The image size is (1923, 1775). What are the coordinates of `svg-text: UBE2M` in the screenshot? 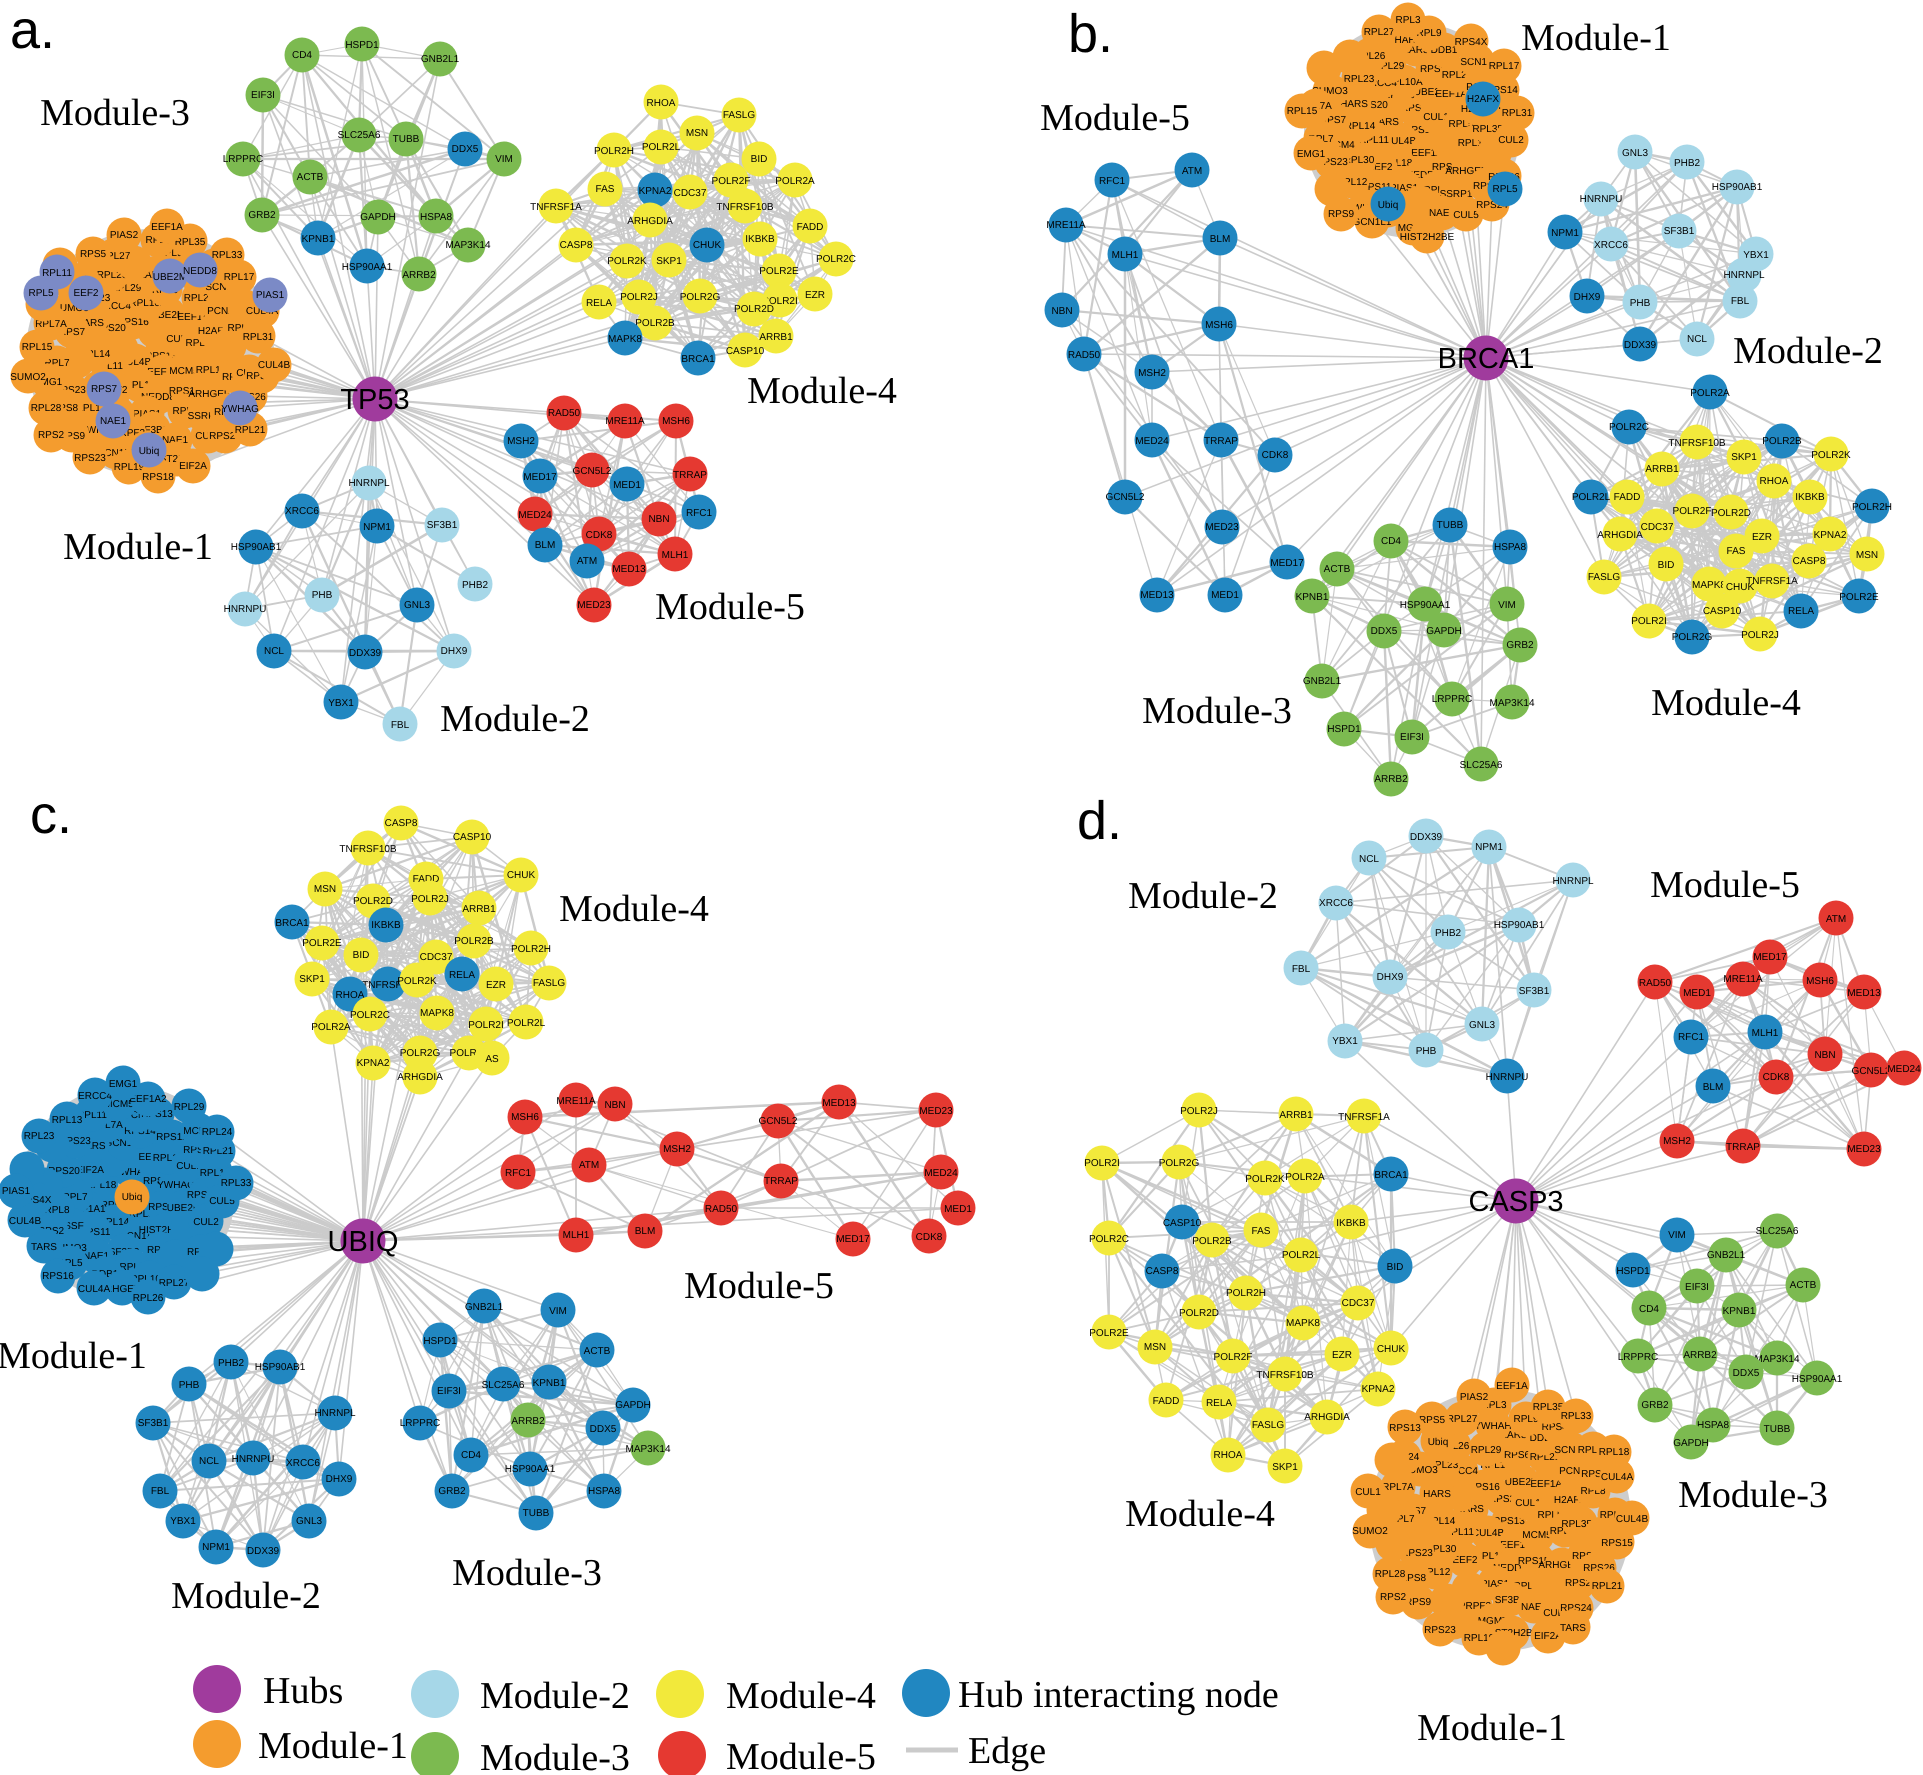 It's located at (168, 315).